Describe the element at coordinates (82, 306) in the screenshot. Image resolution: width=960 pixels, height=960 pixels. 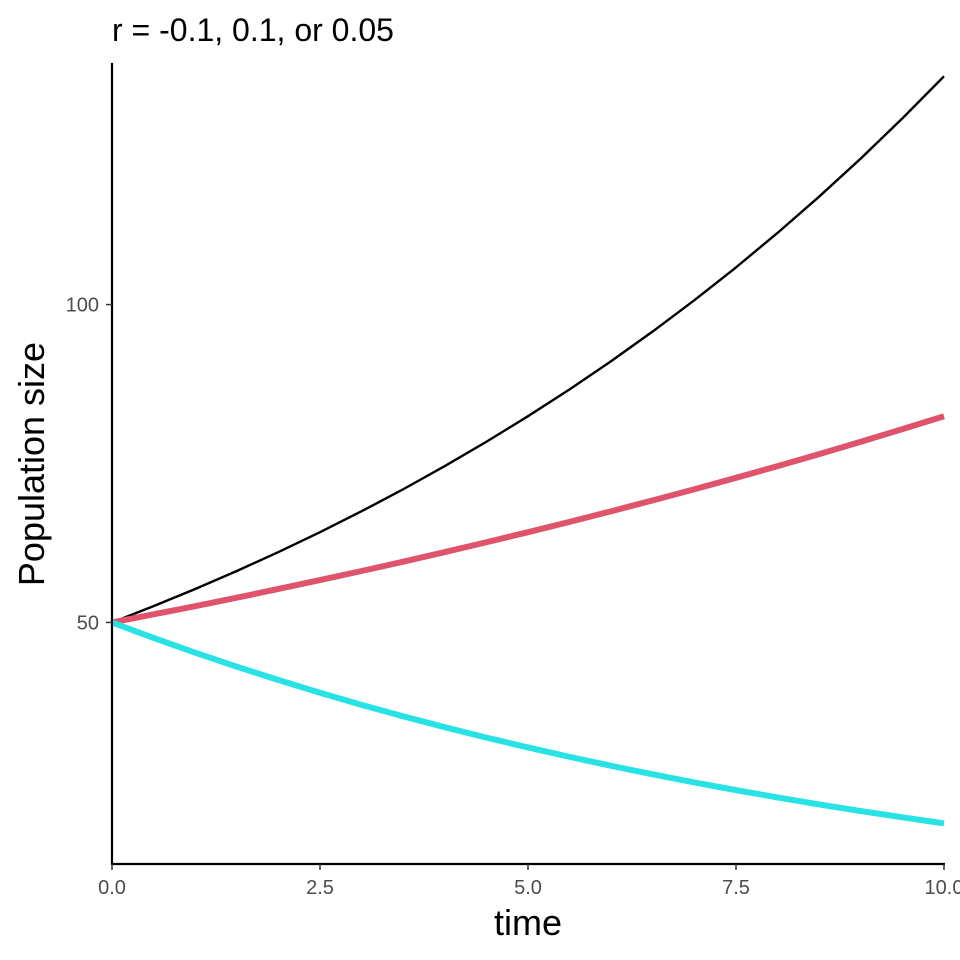
I see `y-tick-label: 100` at that location.